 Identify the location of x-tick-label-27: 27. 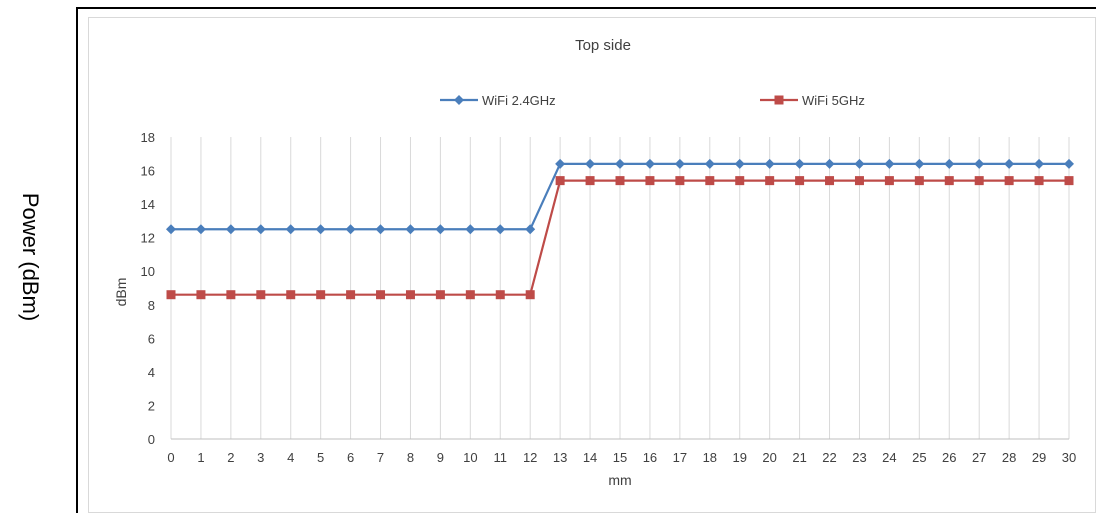
(979, 457).